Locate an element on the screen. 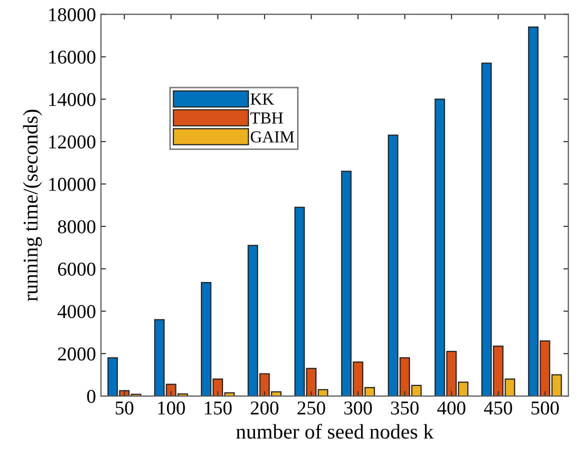  y-tick-label: 16000 is located at coordinates (72, 57).